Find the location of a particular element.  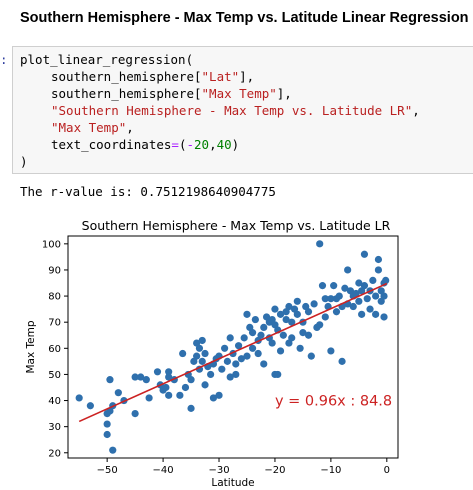

code-line-6: text_coordinates=(-20,40) is located at coordinates (145, 144).